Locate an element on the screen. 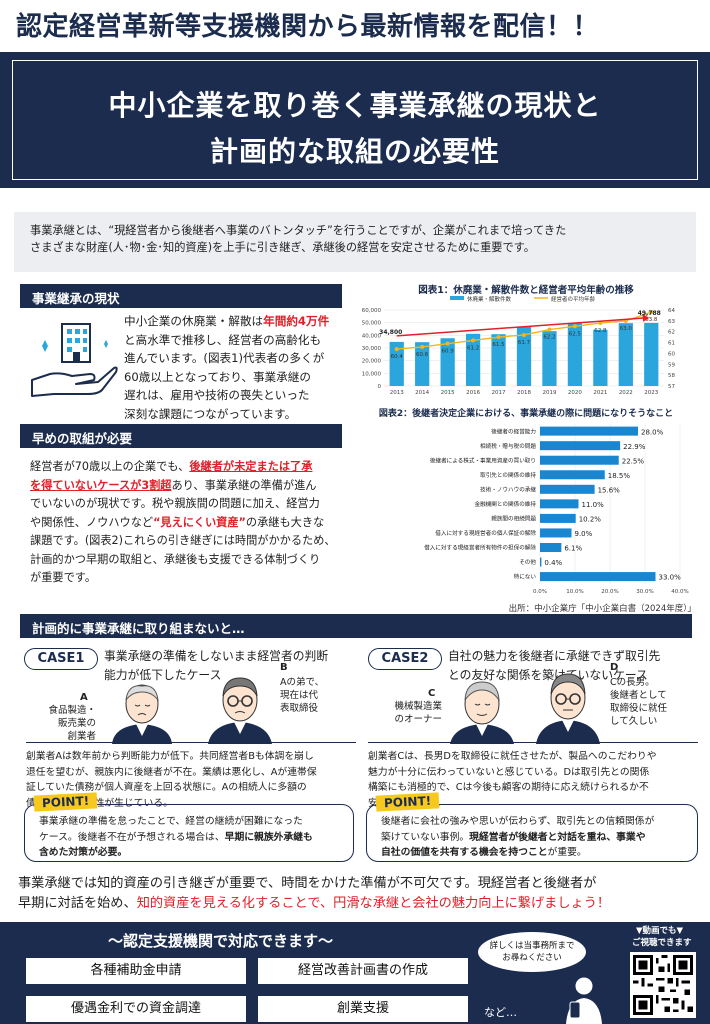 The image size is (710, 1024). service-preferential-loan: 優遇金利での資金調達 is located at coordinates (136, 1009).